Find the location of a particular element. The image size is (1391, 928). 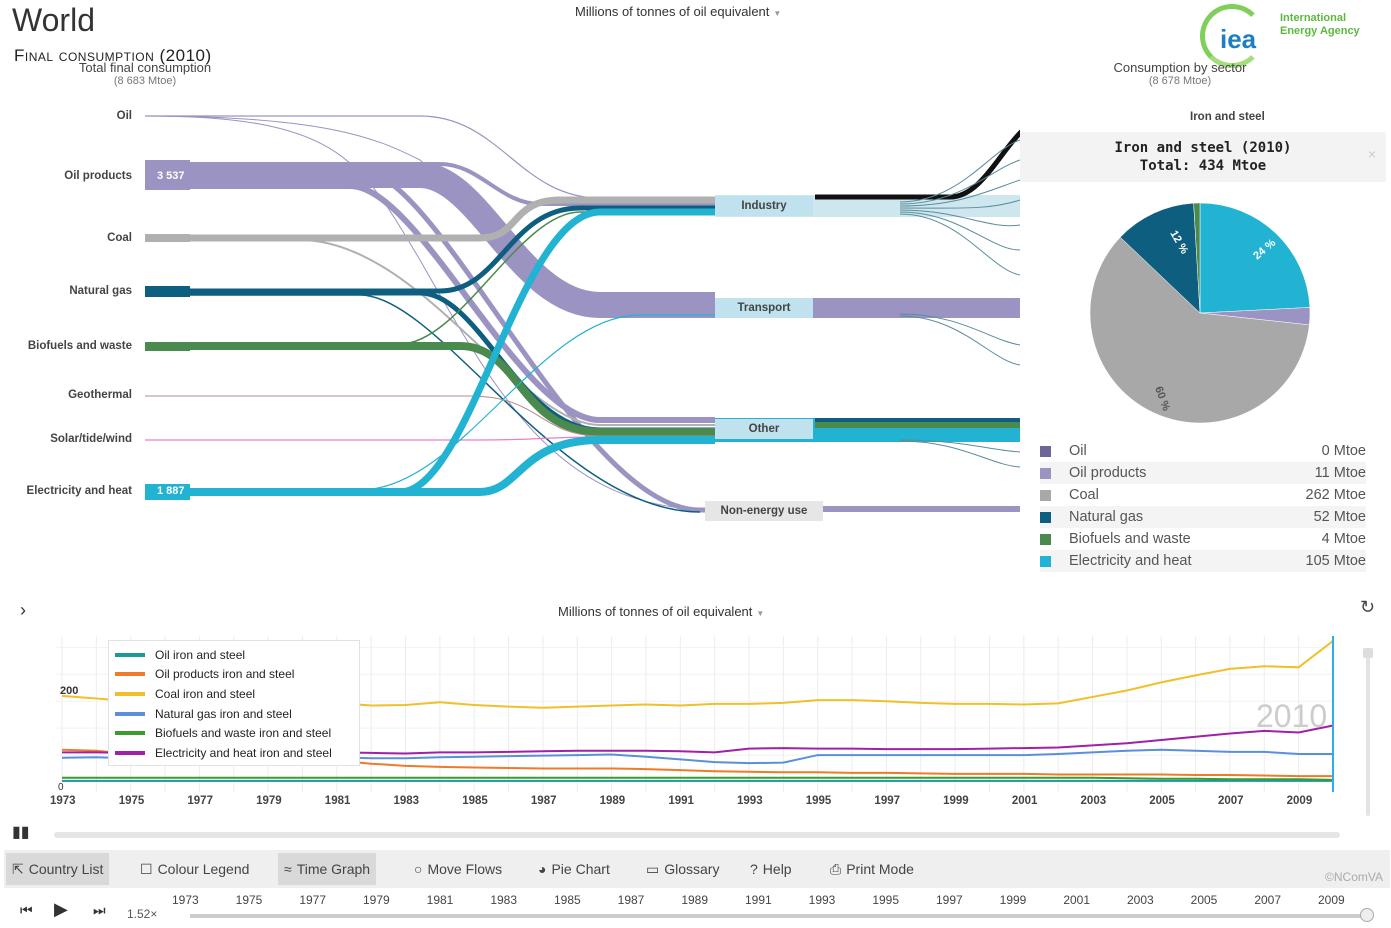

timeline-track is located at coordinates (776, 916).